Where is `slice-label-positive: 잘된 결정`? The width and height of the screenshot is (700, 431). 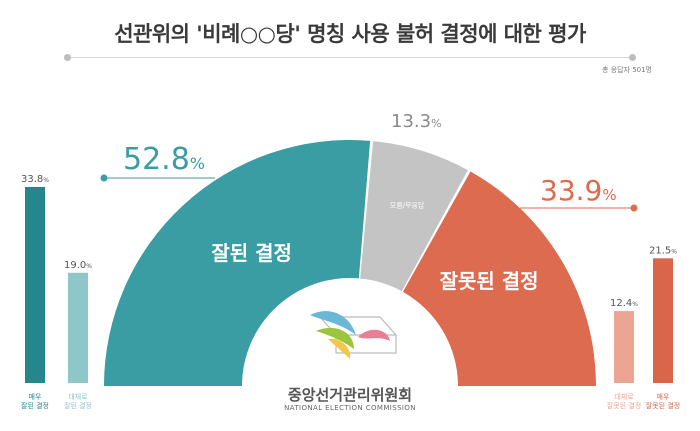
slice-label-positive: 잘된 결정 is located at coordinates (251, 253).